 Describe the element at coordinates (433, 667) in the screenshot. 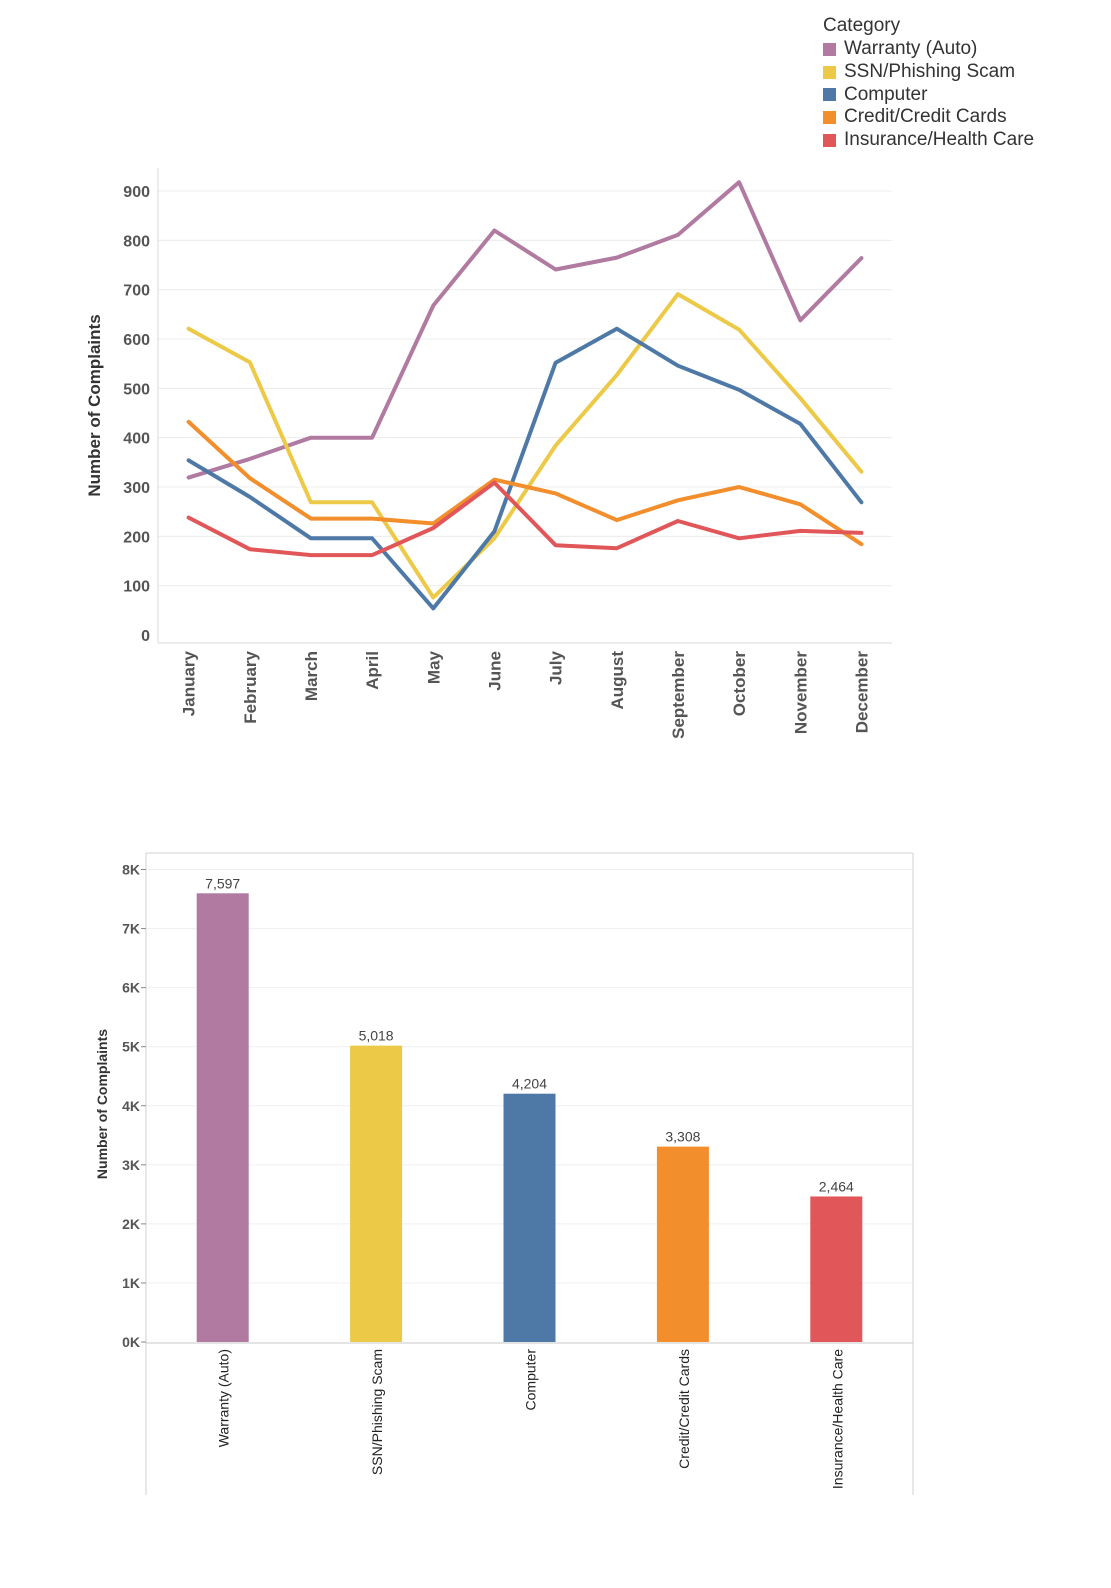

I see `x-tick-label: May` at that location.